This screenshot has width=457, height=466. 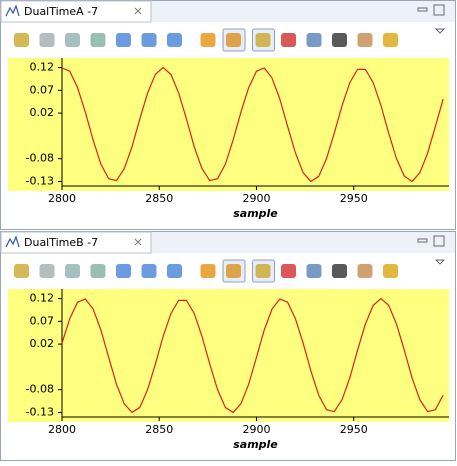 I want to click on tab-title: DualTimeB -7, so click(x=61, y=242).